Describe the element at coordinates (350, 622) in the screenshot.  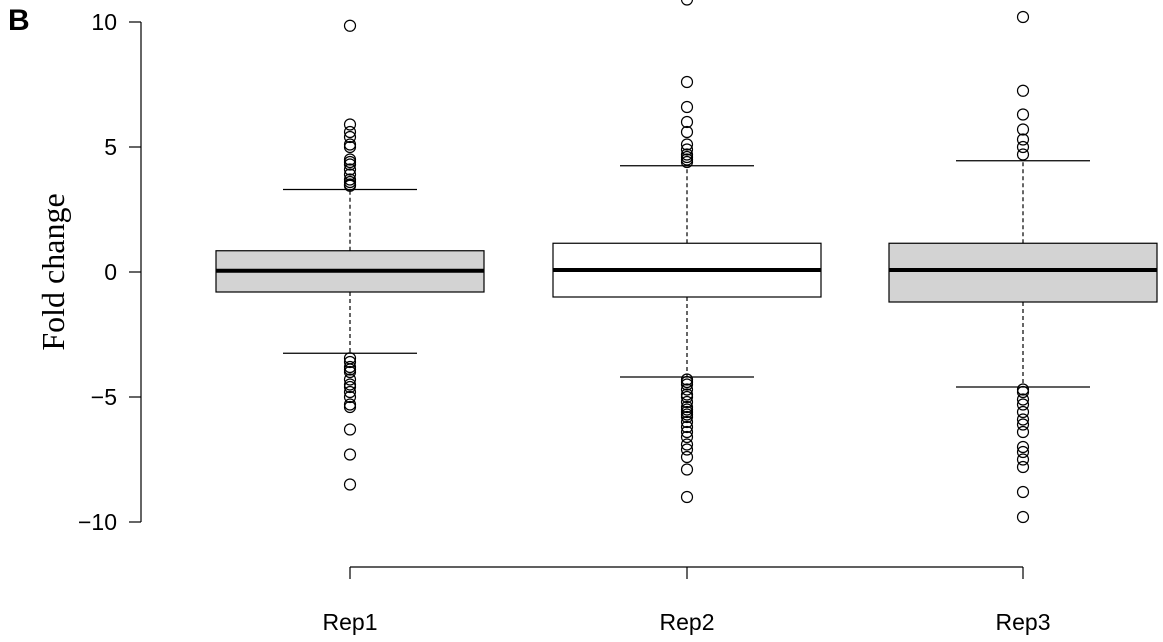
I see `x-tick-label: Rep1` at that location.